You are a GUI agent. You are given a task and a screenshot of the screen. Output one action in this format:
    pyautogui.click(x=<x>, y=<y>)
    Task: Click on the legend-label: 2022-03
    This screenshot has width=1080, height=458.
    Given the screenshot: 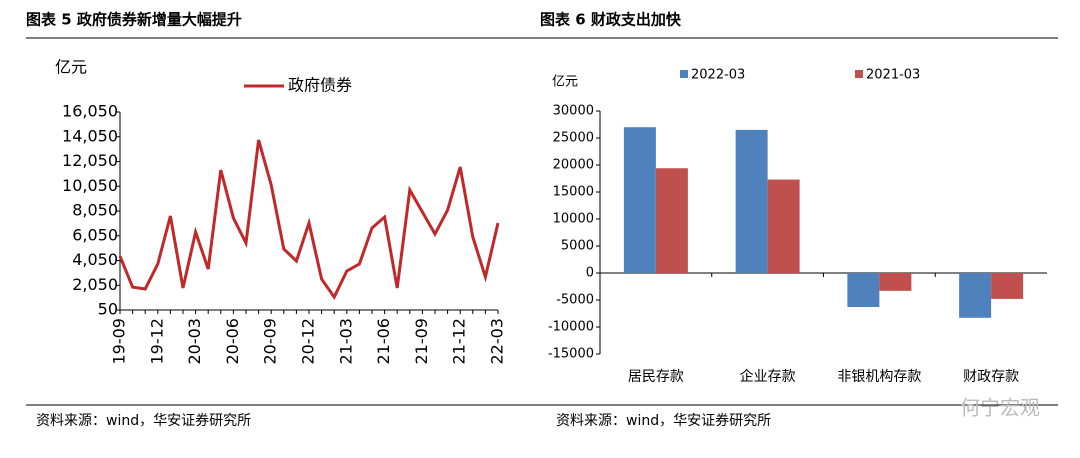 What is the action you would take?
    pyautogui.click(x=718, y=75)
    